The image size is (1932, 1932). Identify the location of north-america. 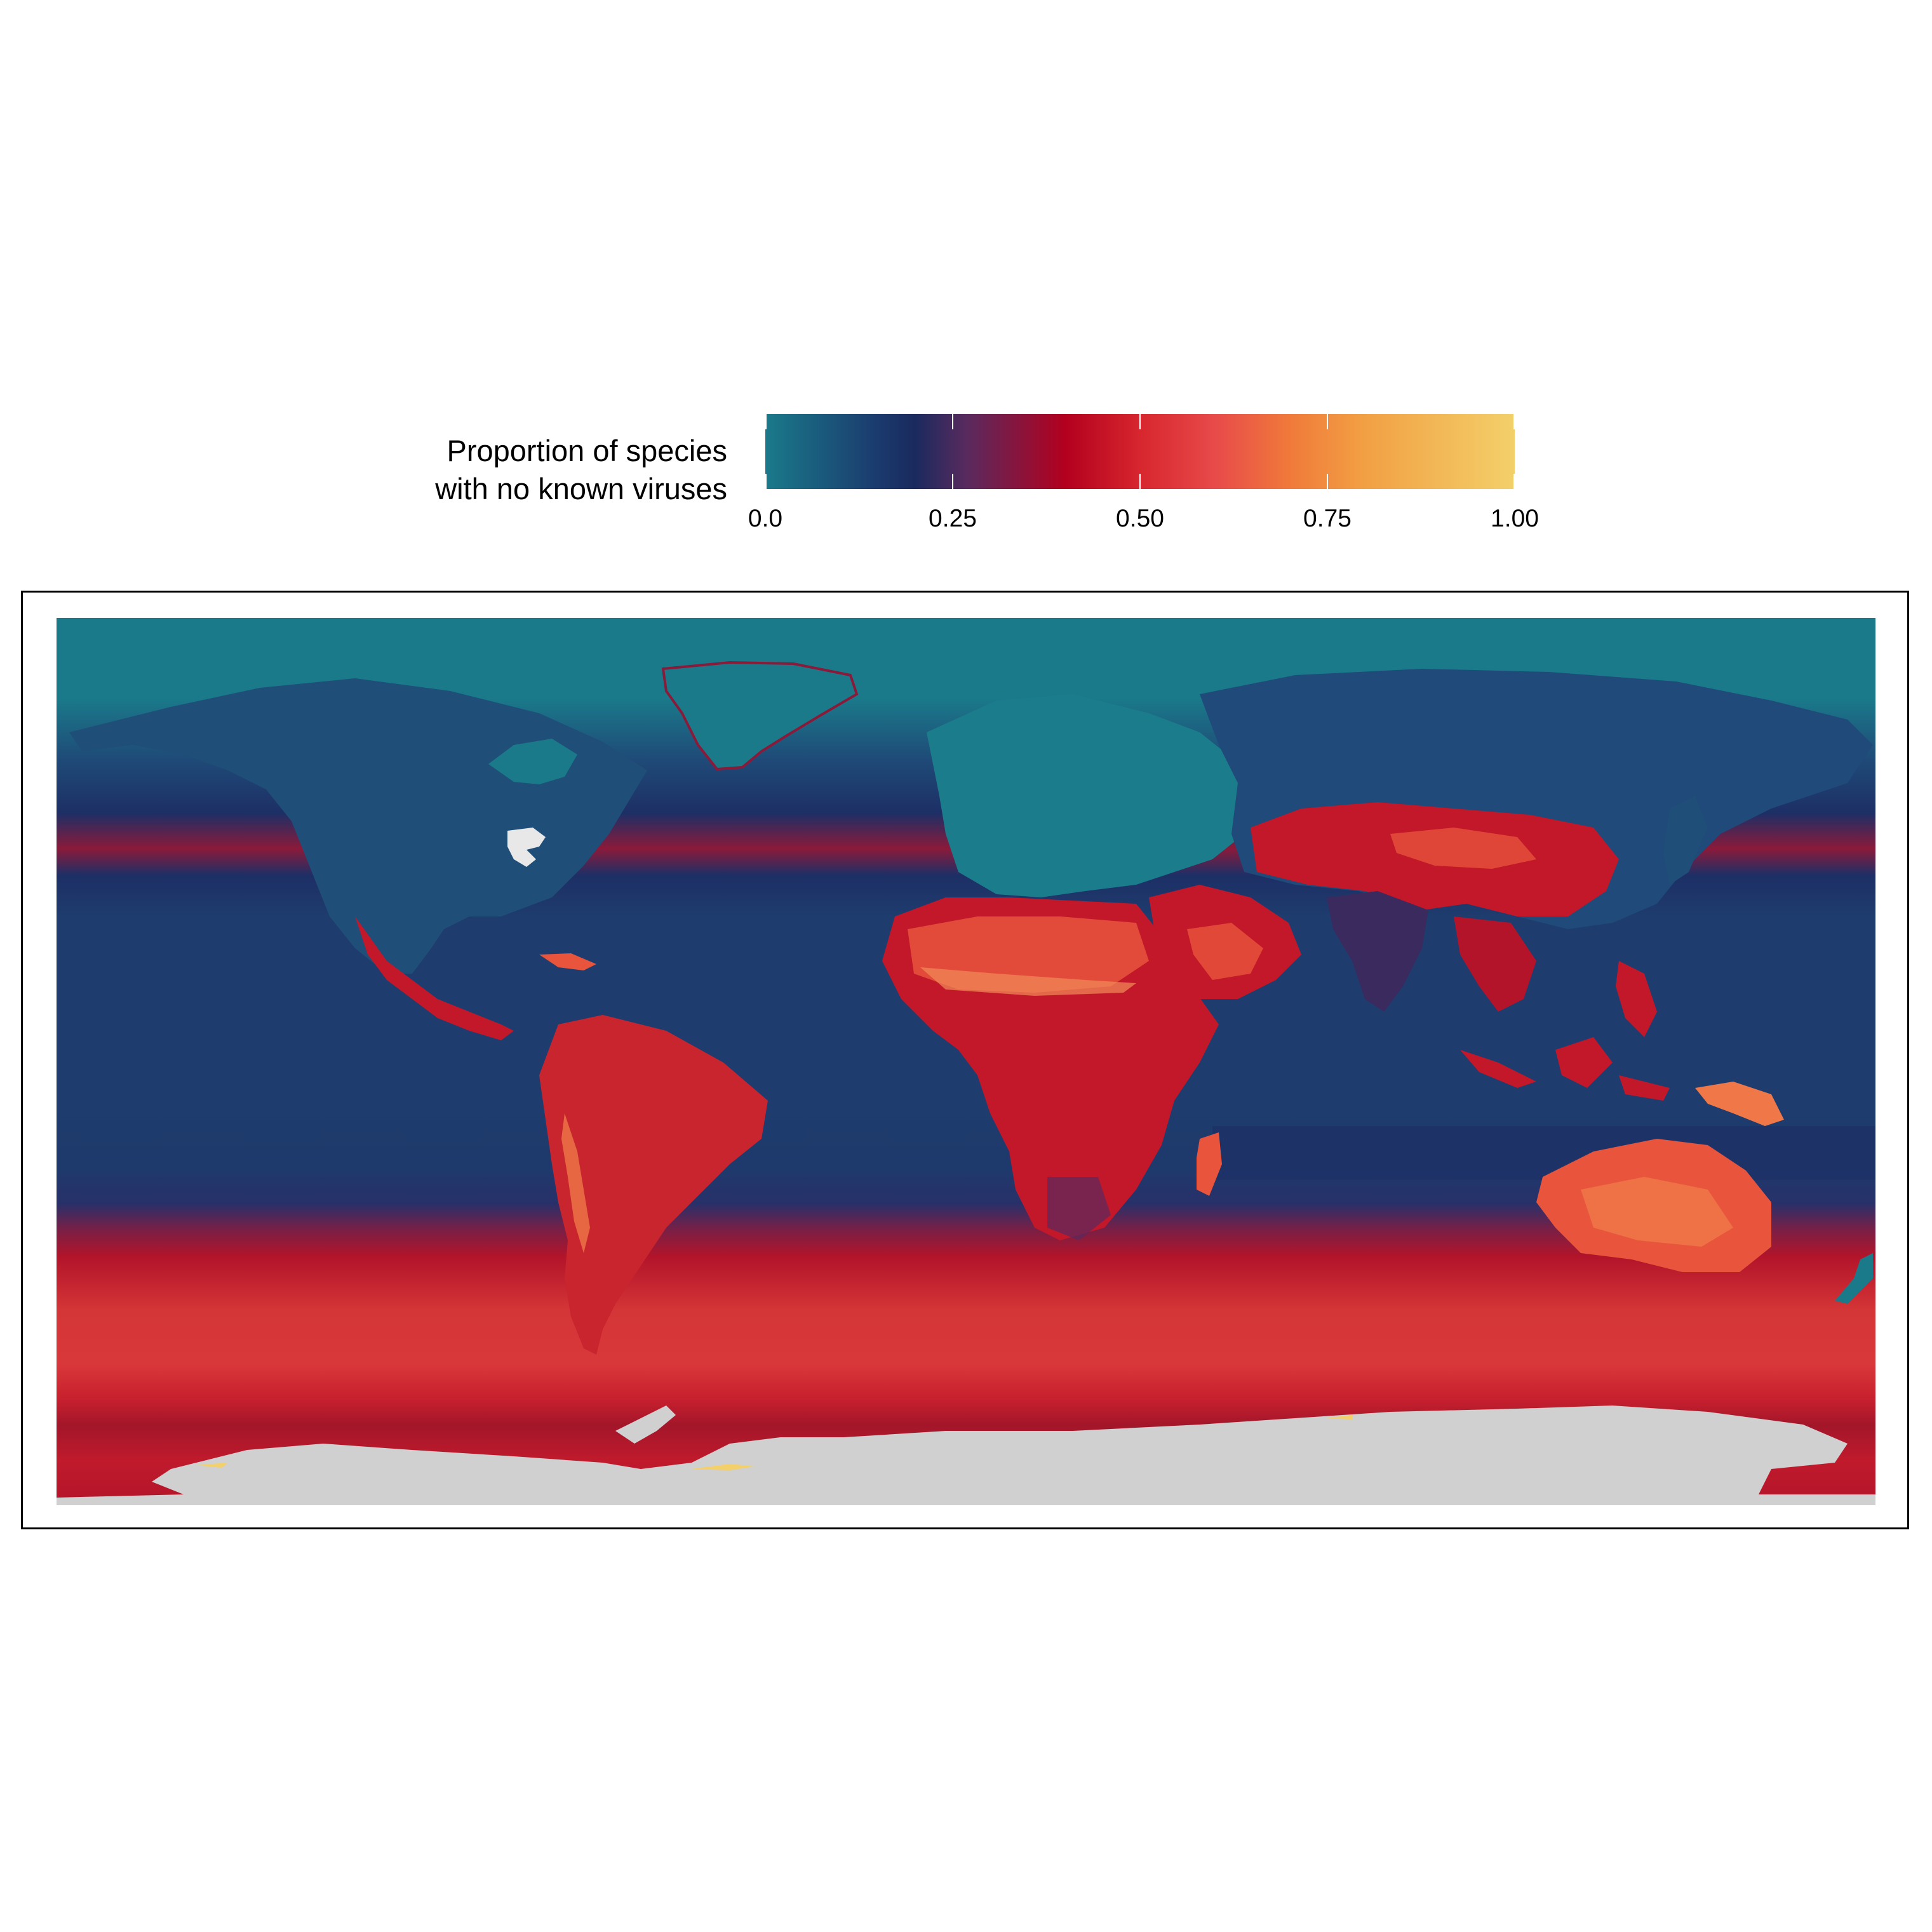
(358, 826).